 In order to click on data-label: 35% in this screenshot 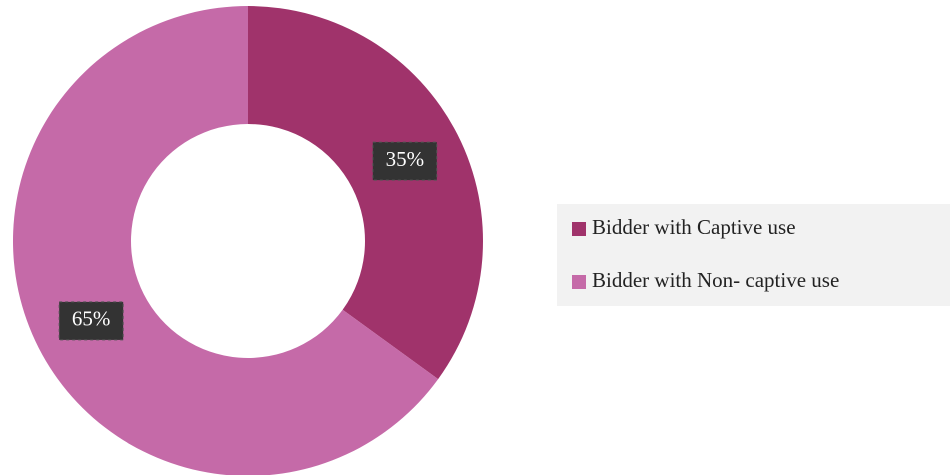, I will do `click(405, 159)`.